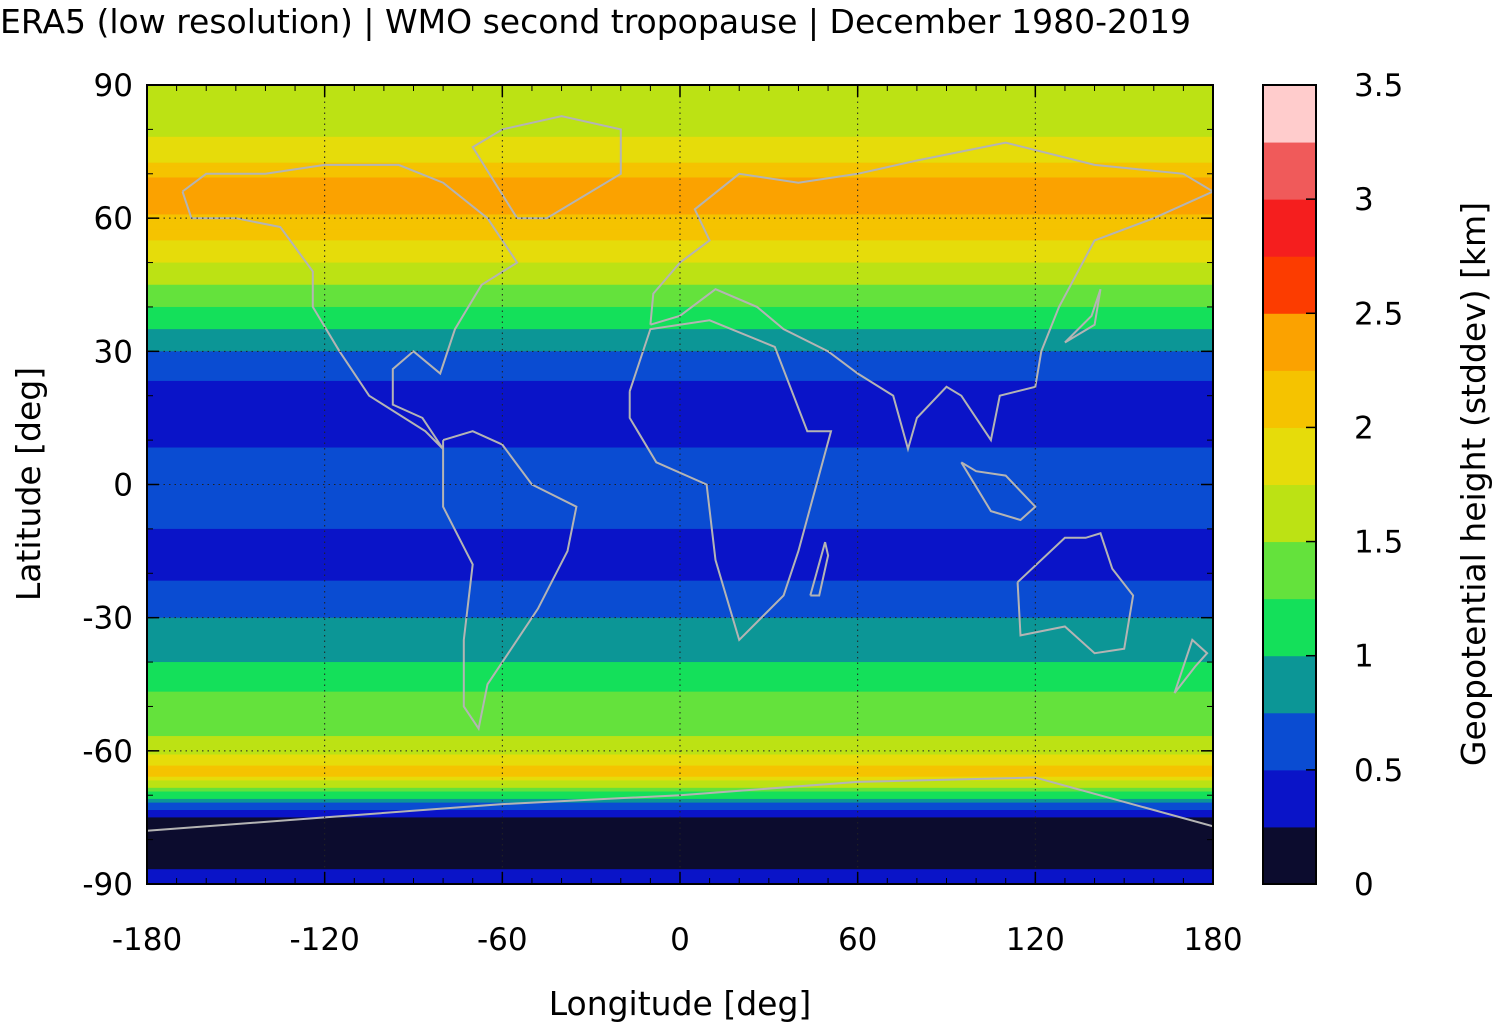 The image size is (1499, 1029). What do you see at coordinates (502, 940) in the screenshot?
I see `x-tick-label: -60` at bounding box center [502, 940].